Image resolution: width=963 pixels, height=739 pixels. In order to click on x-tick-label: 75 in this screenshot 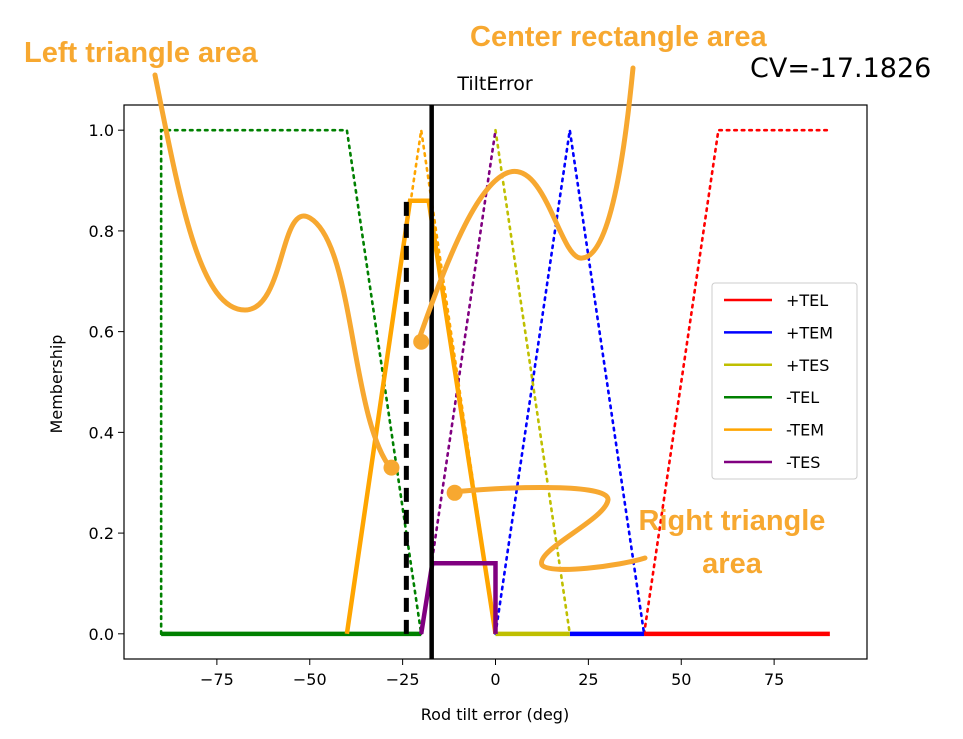, I will do `click(774, 679)`.